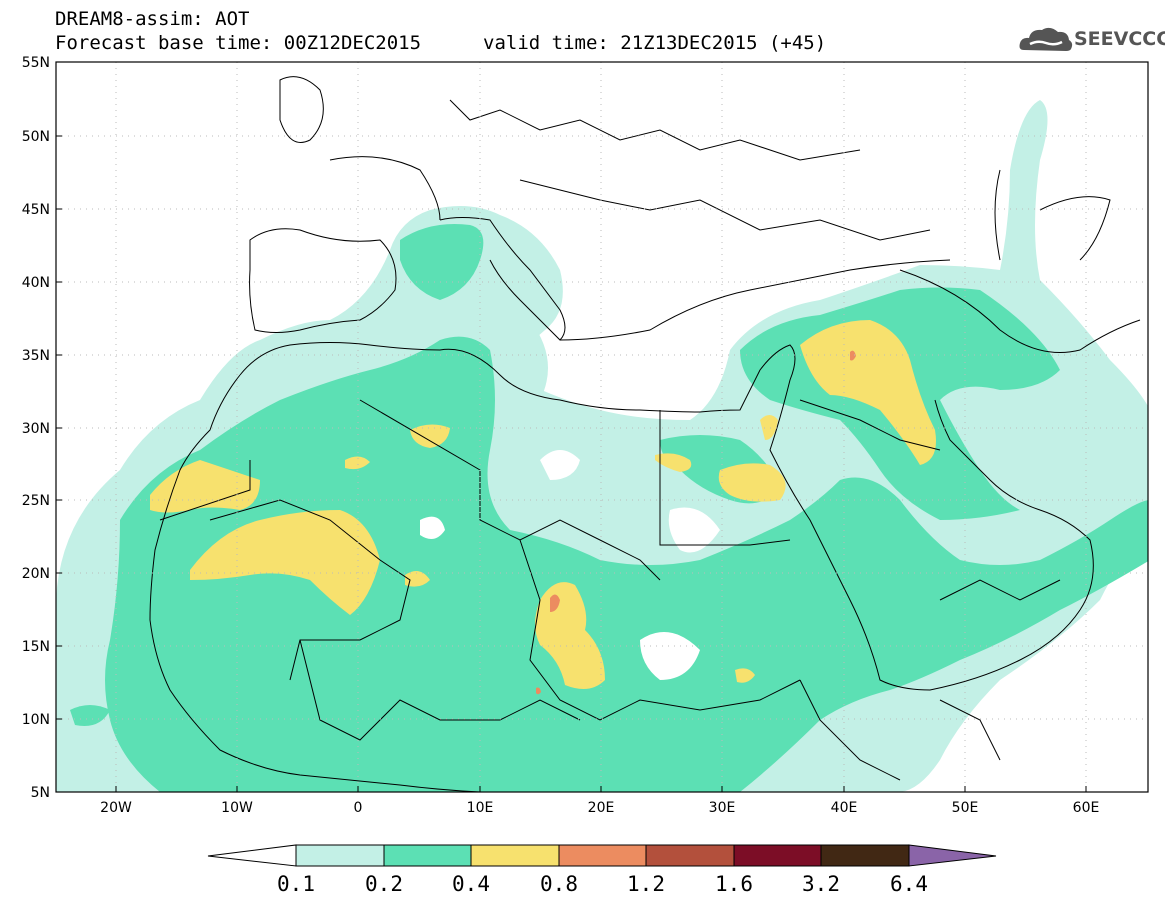 This screenshot has width=1165, height=905. Describe the element at coordinates (252, 855) in the screenshot. I see `colorbar-under-arrow` at that location.